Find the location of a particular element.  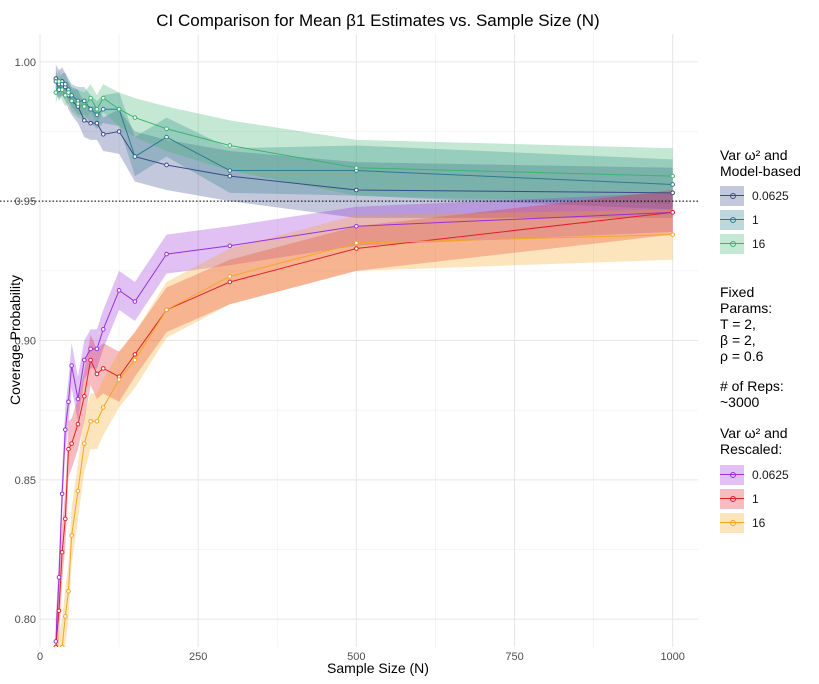

legend-rescaled-title: Var ω² and Rescaled: is located at coordinates (754, 441).